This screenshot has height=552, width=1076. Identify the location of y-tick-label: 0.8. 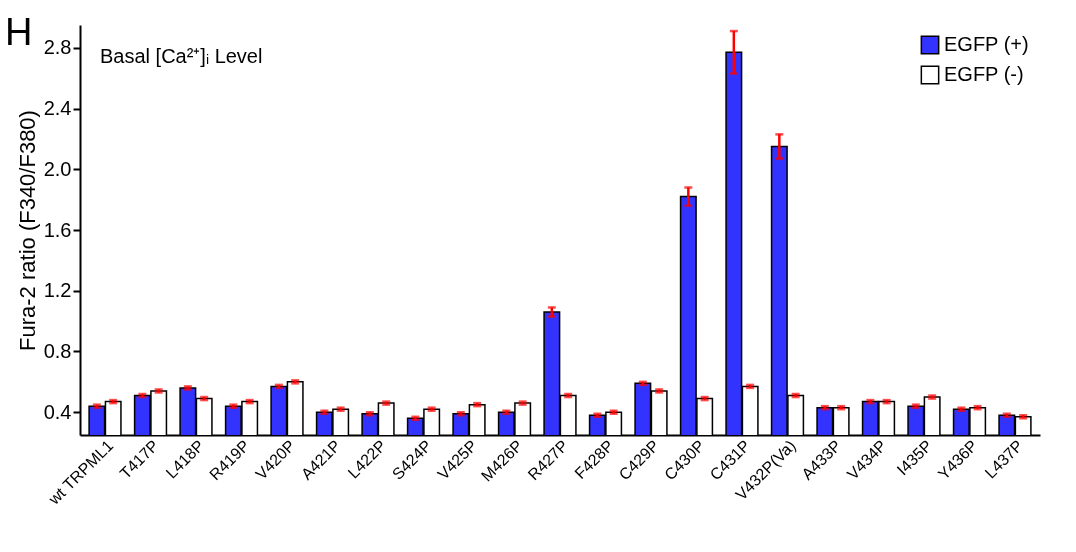
(57, 350).